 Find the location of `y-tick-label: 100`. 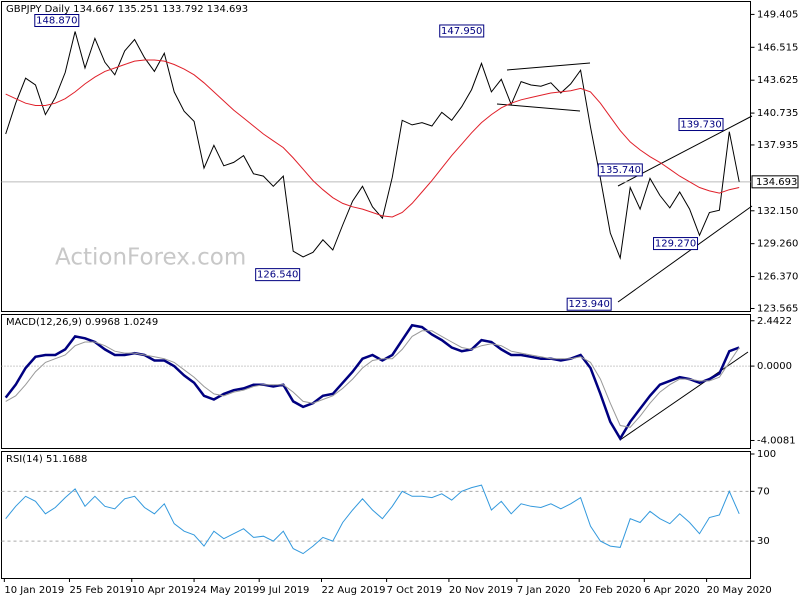

y-tick-label: 100 is located at coordinates (766, 454).